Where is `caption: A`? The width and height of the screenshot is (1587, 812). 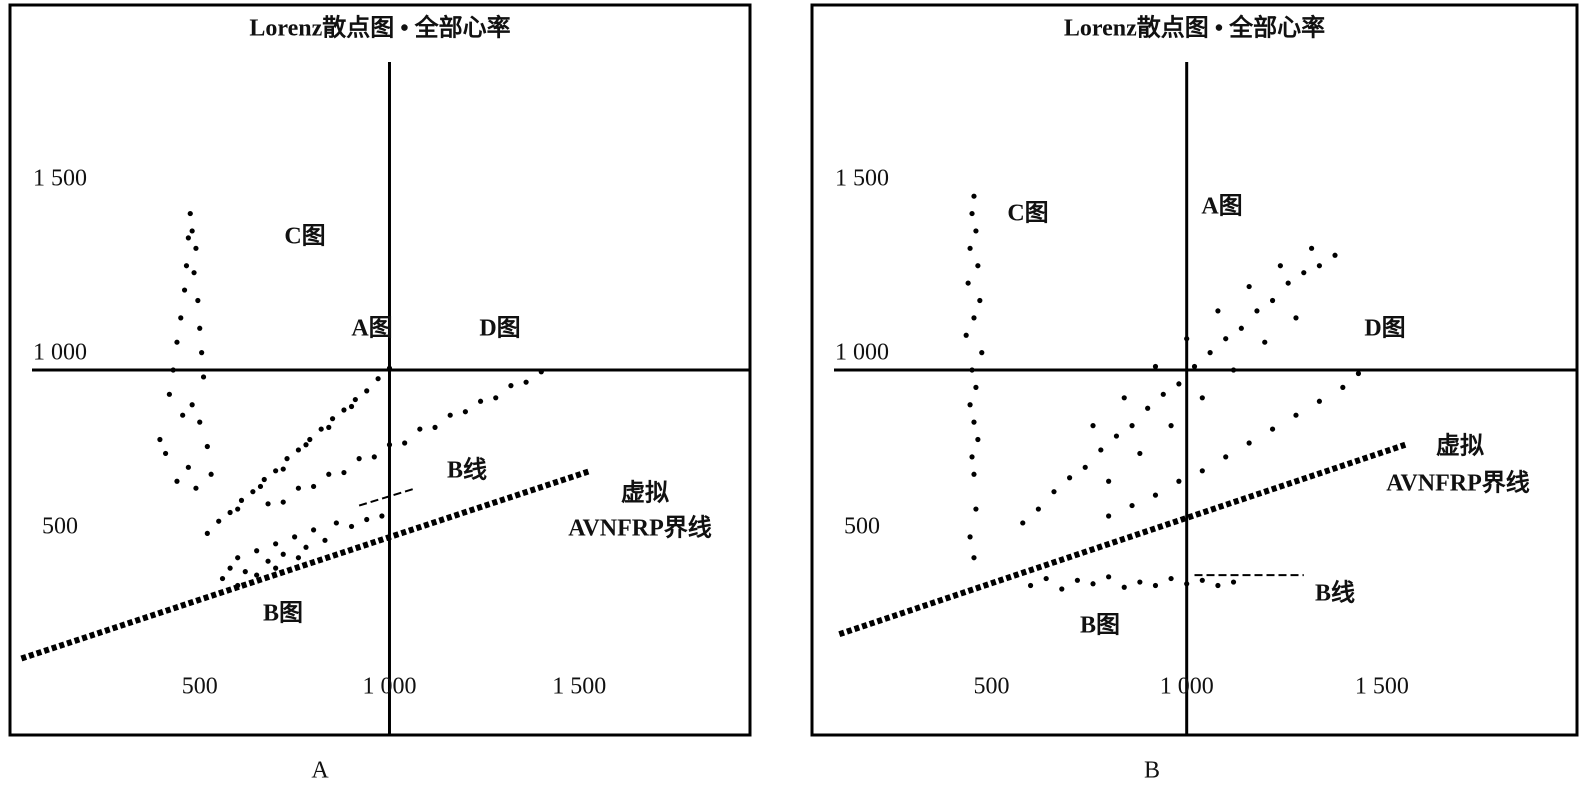 caption: A is located at coordinates (320, 771).